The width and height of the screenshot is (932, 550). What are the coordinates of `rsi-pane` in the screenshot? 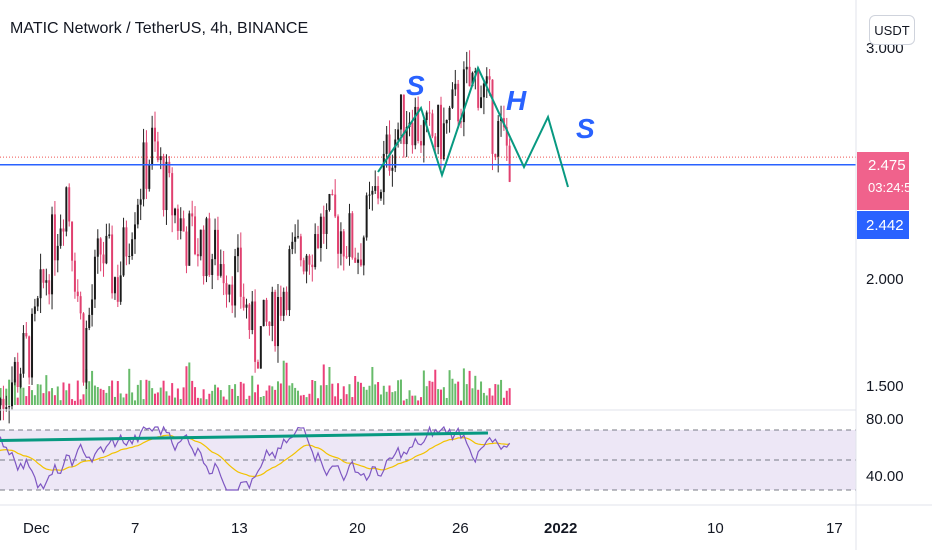 It's located at (428, 450).